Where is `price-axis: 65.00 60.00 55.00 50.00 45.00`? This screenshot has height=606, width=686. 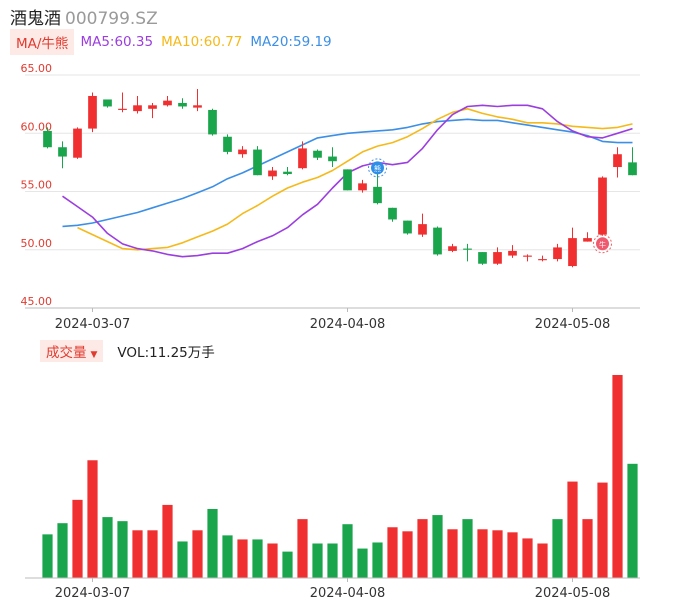 price-axis: 65.00 60.00 55.00 50.00 45.00 is located at coordinates (37, 185).